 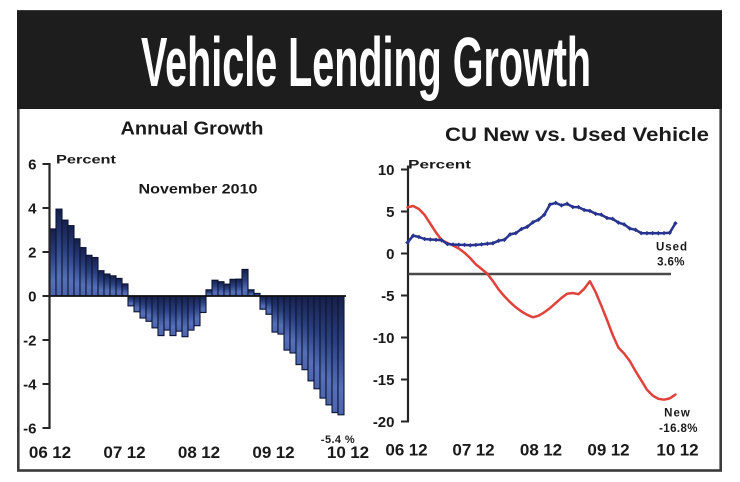 What do you see at coordinates (29, 428) in the screenshot?
I see `svg-text: -6` at bounding box center [29, 428].